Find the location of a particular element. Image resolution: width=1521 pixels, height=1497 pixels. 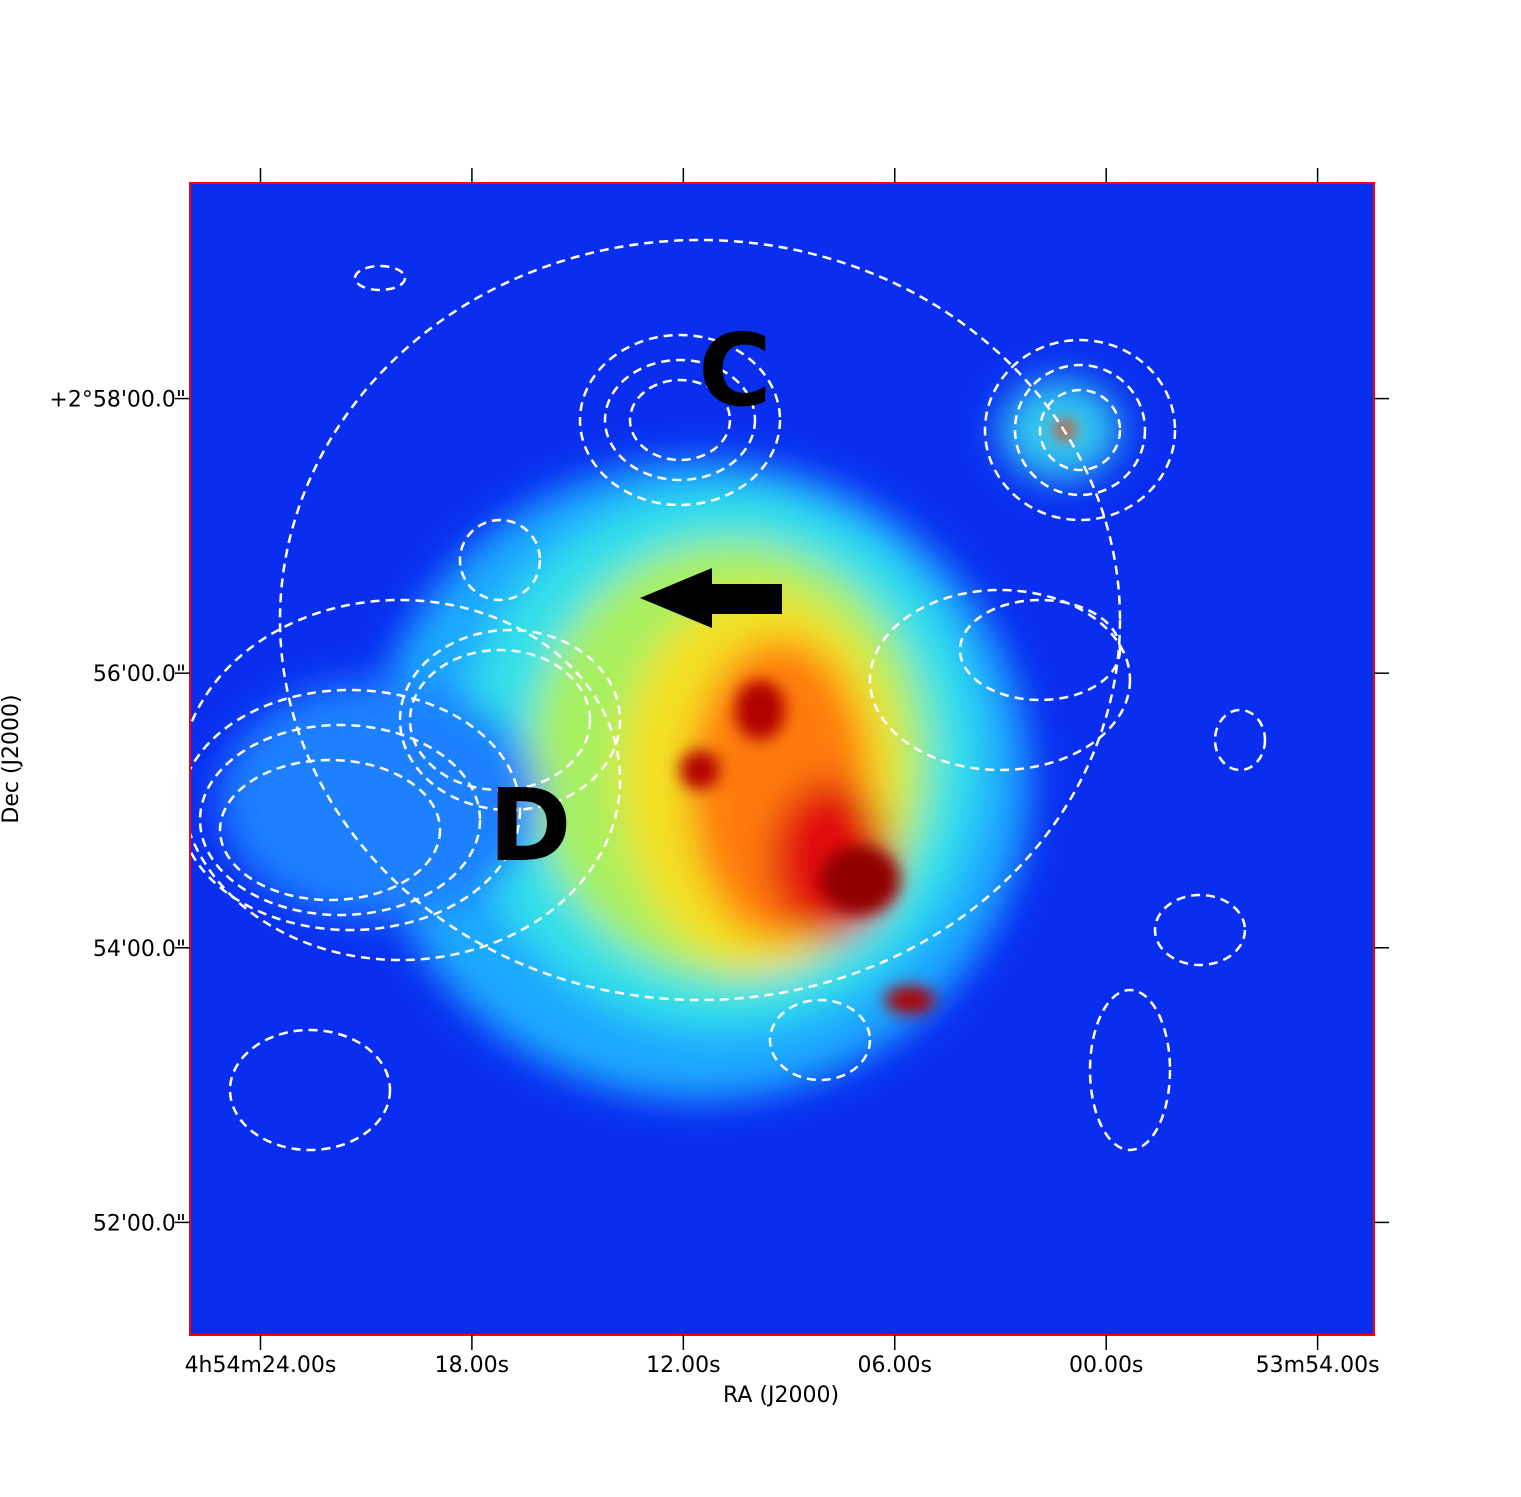

x-tick-label: 00.00s is located at coordinates (1106, 1365).